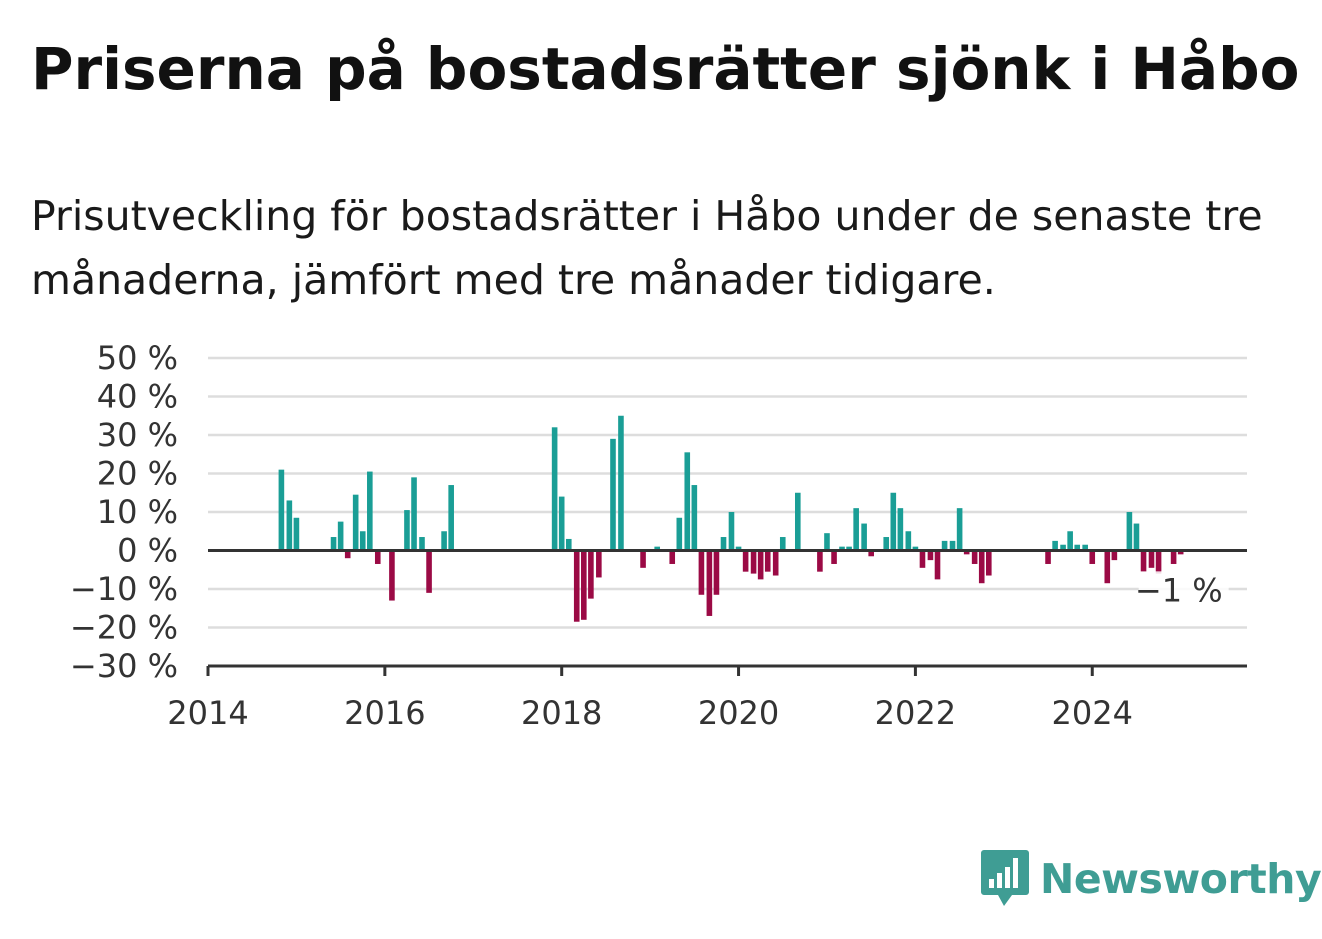  I want to click on bar-chart-bubble-icon, so click(1005, 878).